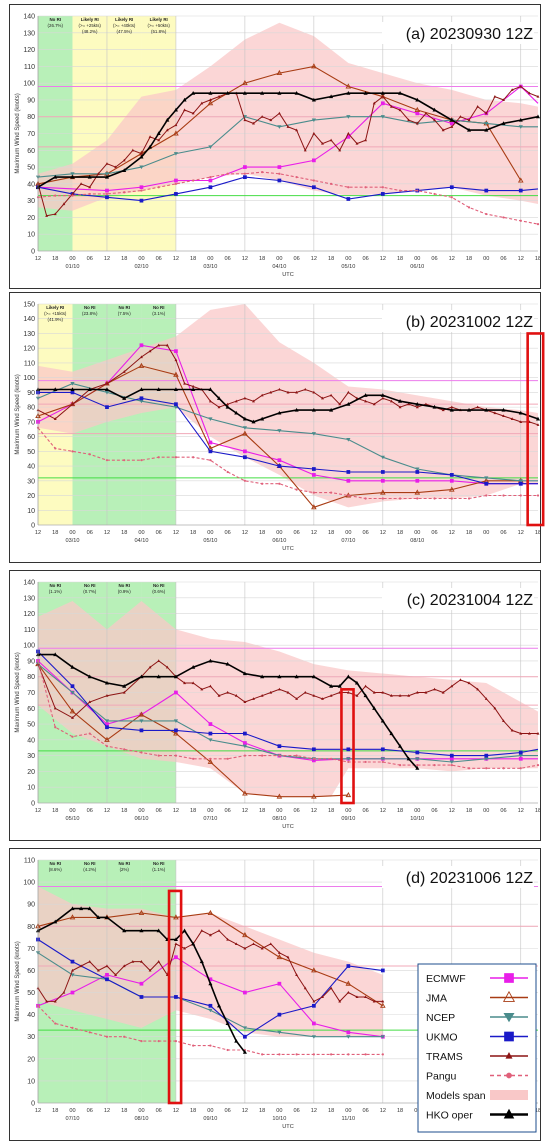 Image resolution: width=550 pixels, height=1145 pixels. I want to click on ri-band-label: No RI, so click(123, 863).